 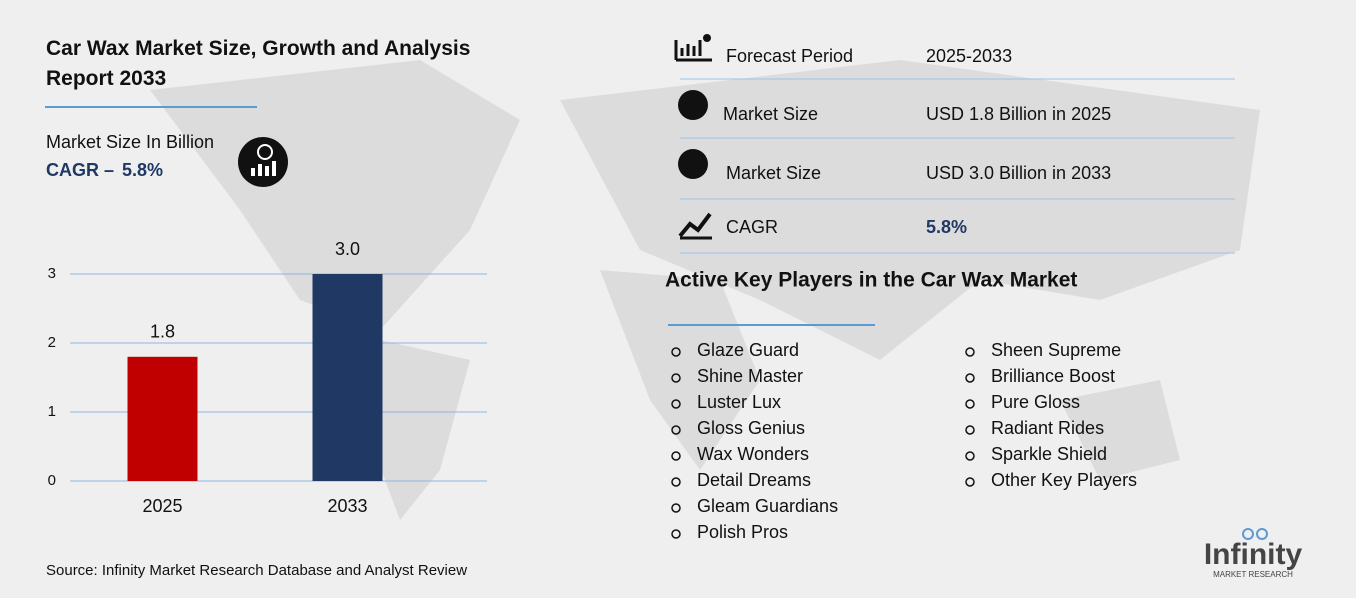 I want to click on value-label: 1.8, so click(x=162, y=332).